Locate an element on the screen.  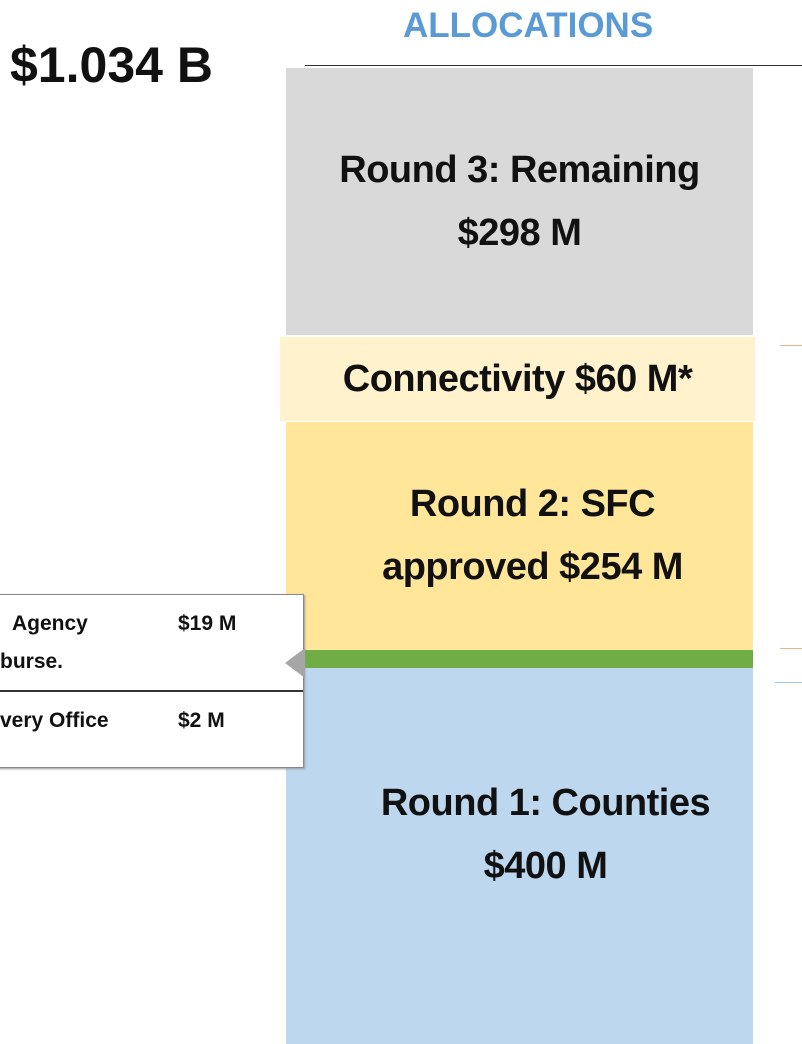
title: ALLOCATIONS is located at coordinates (528, 25).